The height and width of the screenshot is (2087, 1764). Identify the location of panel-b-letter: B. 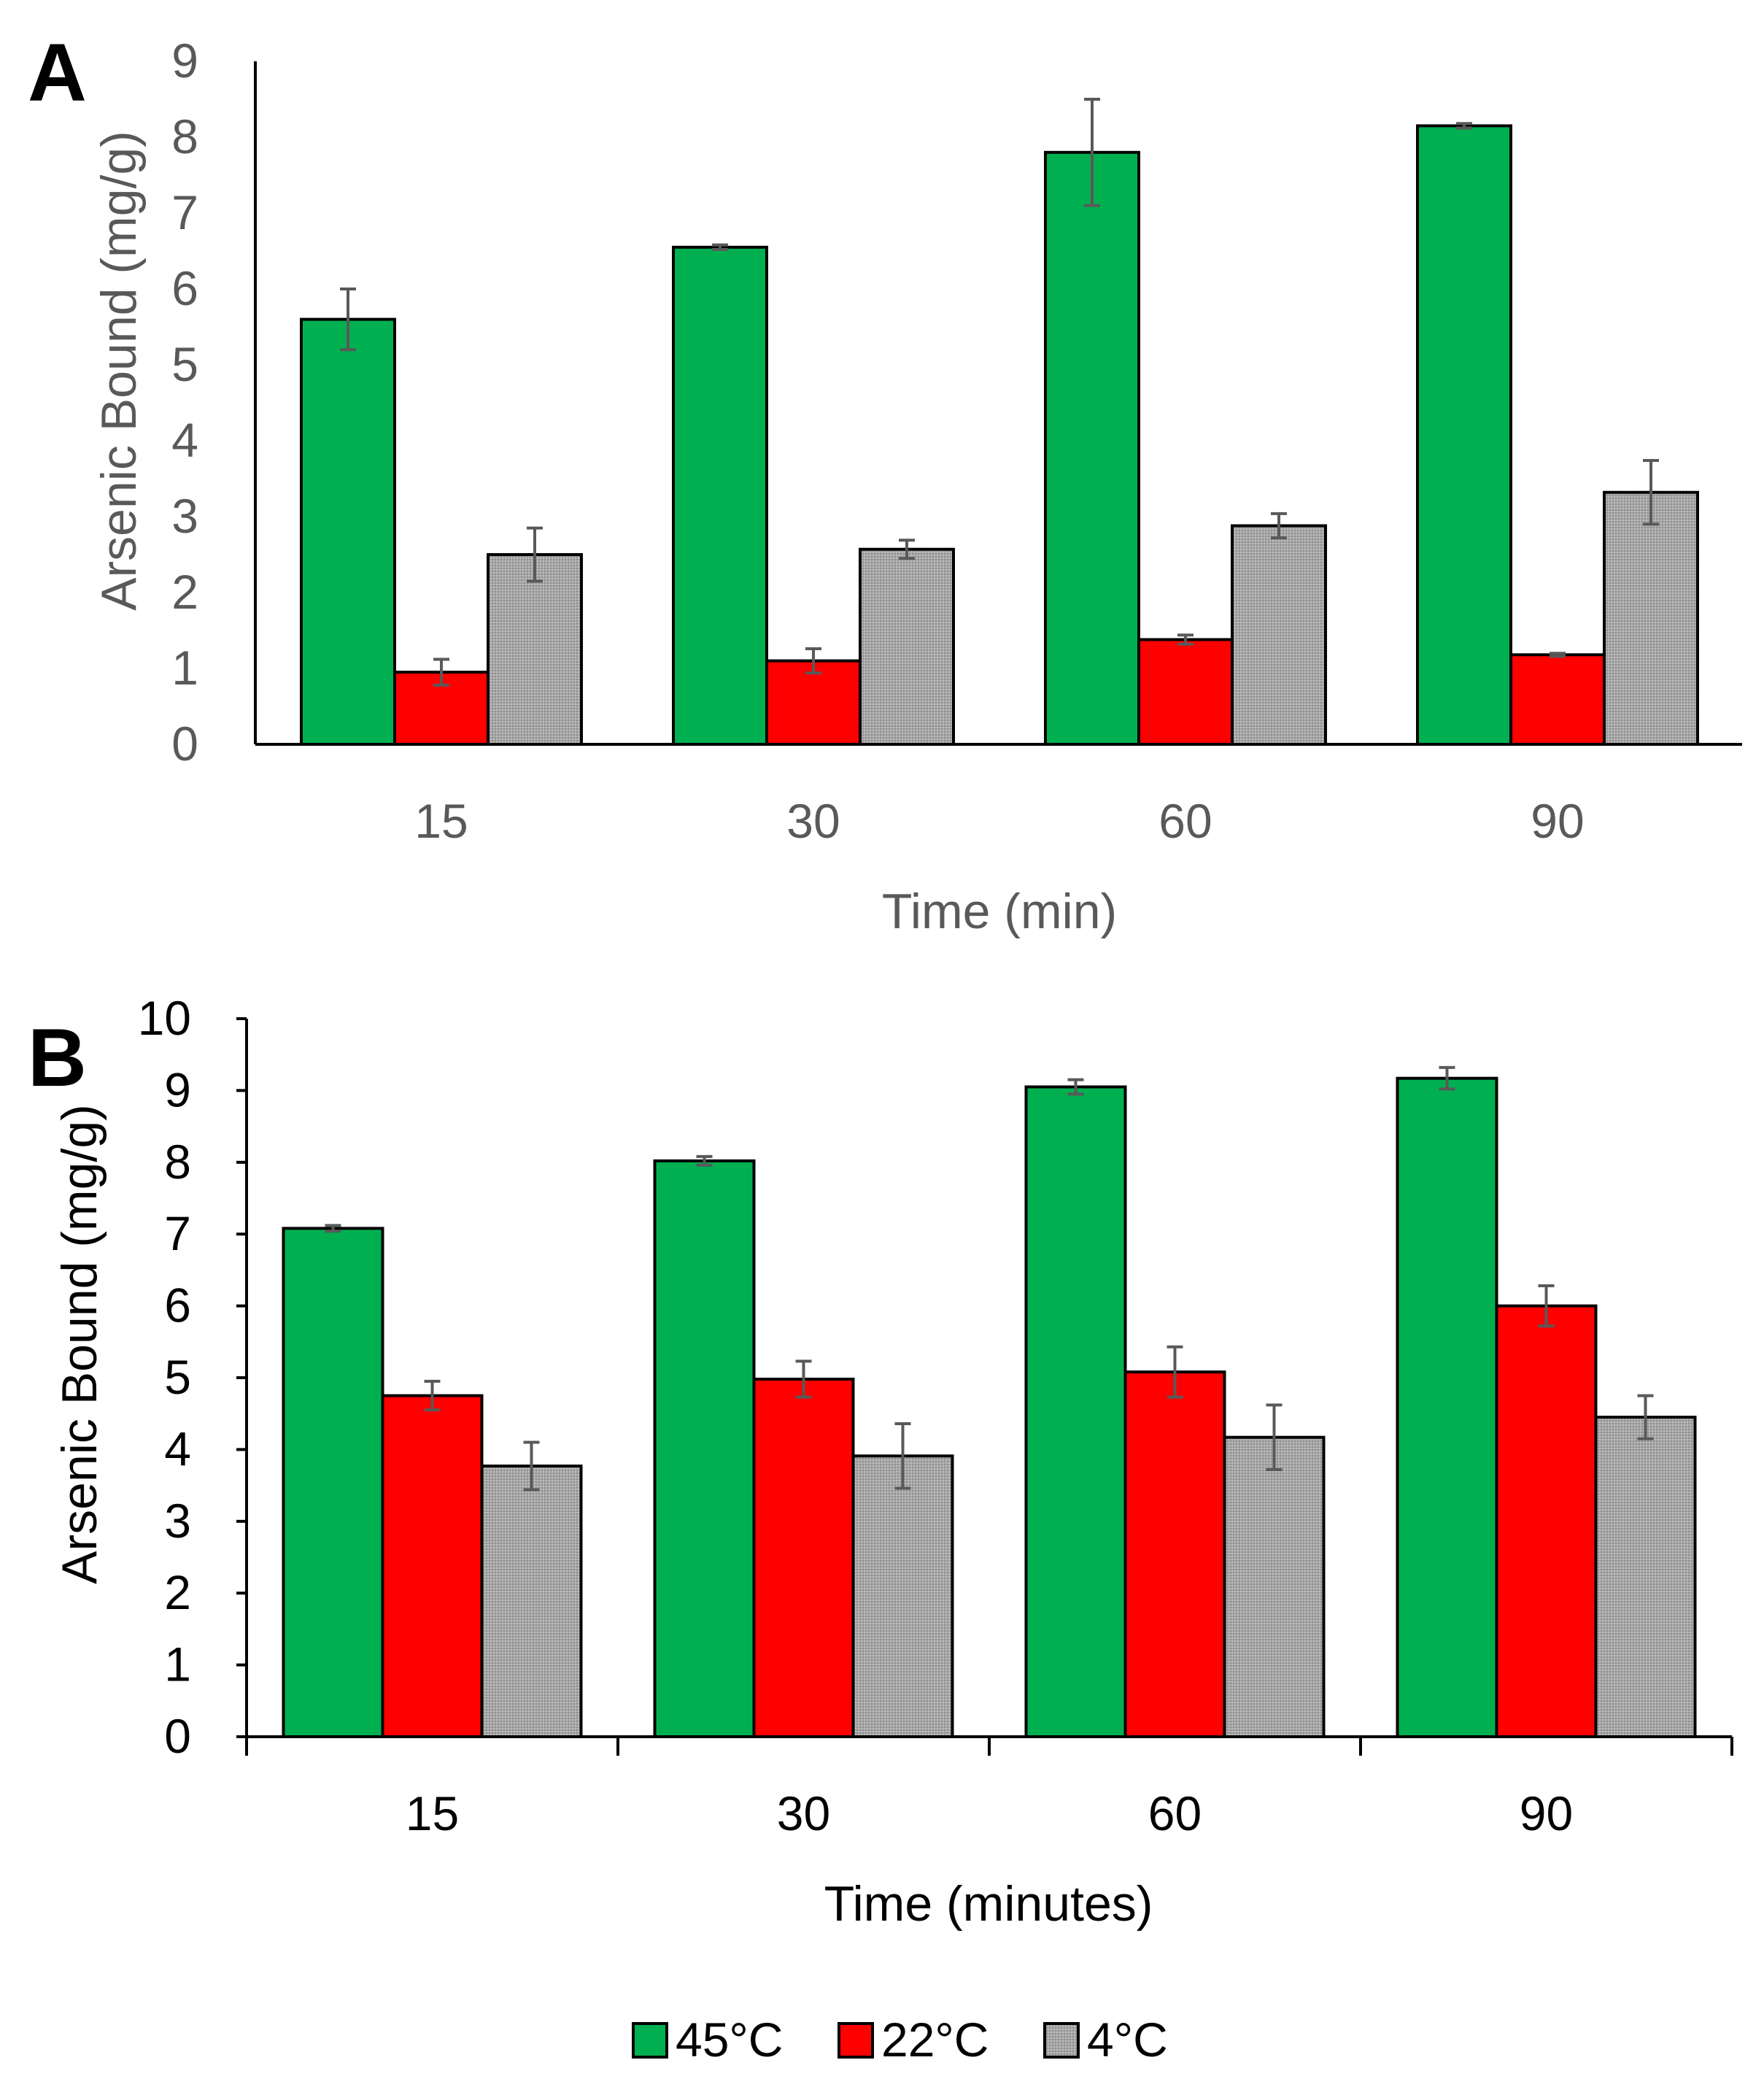
(57, 1057).